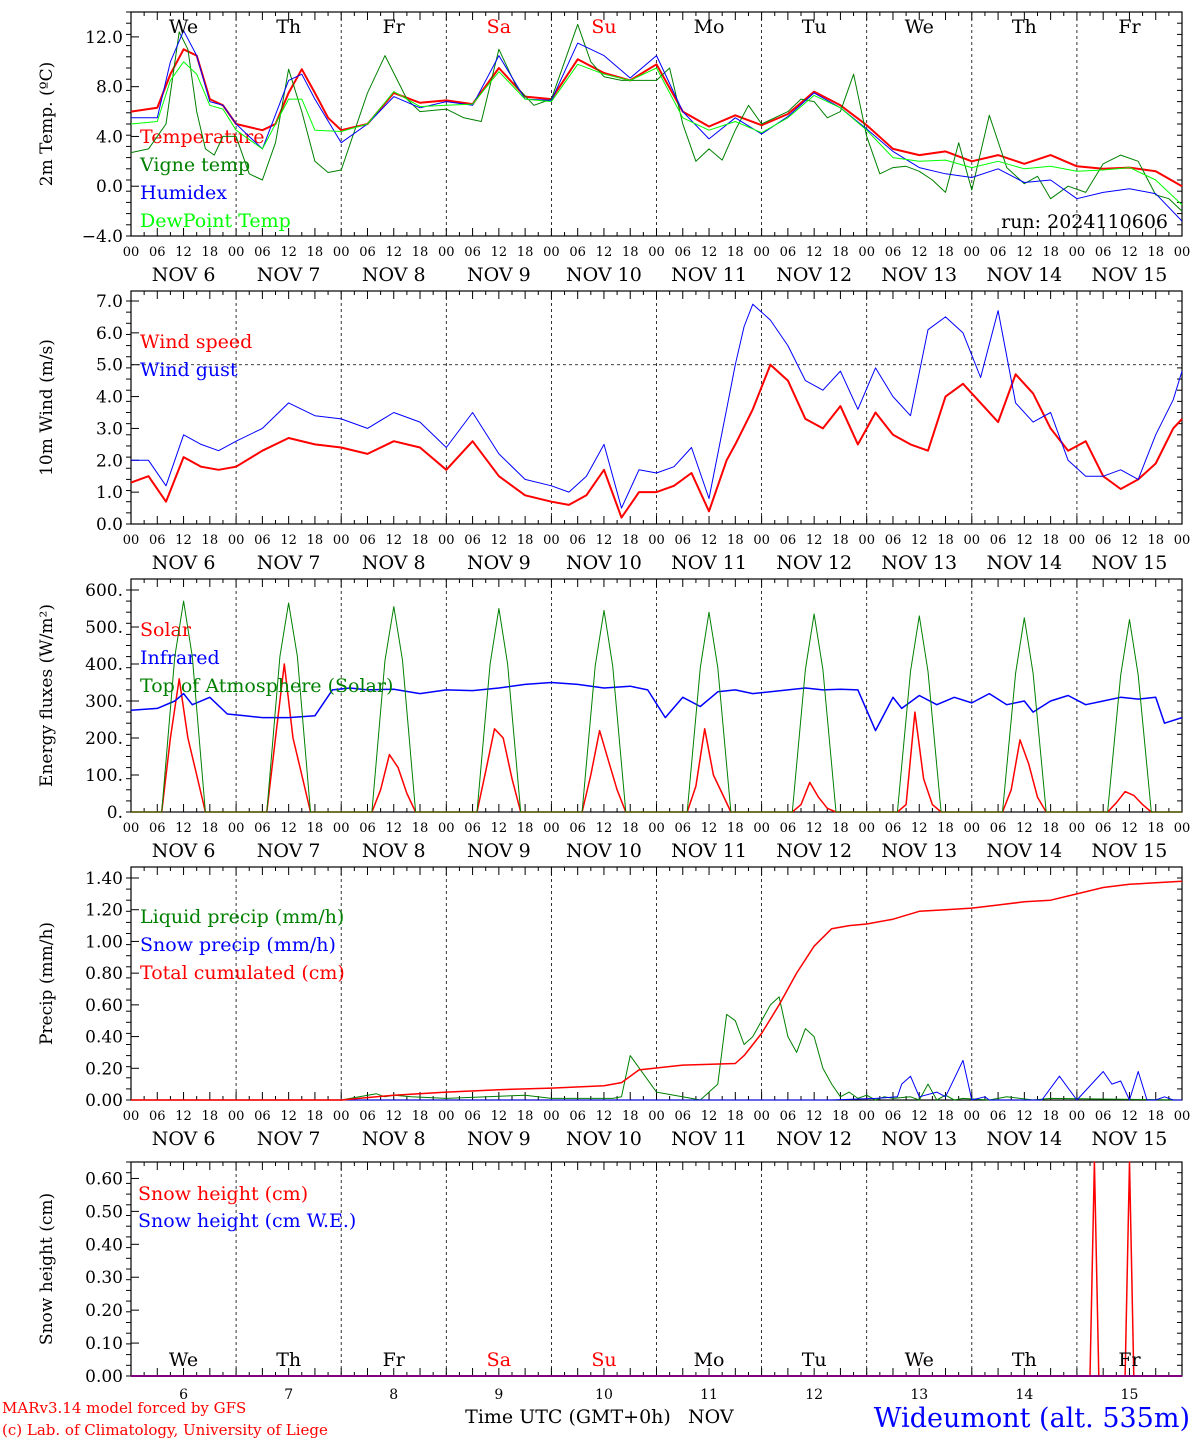  What do you see at coordinates (47, 407) in the screenshot?
I see `y-axis-label: 10m Wind (m/s)` at bounding box center [47, 407].